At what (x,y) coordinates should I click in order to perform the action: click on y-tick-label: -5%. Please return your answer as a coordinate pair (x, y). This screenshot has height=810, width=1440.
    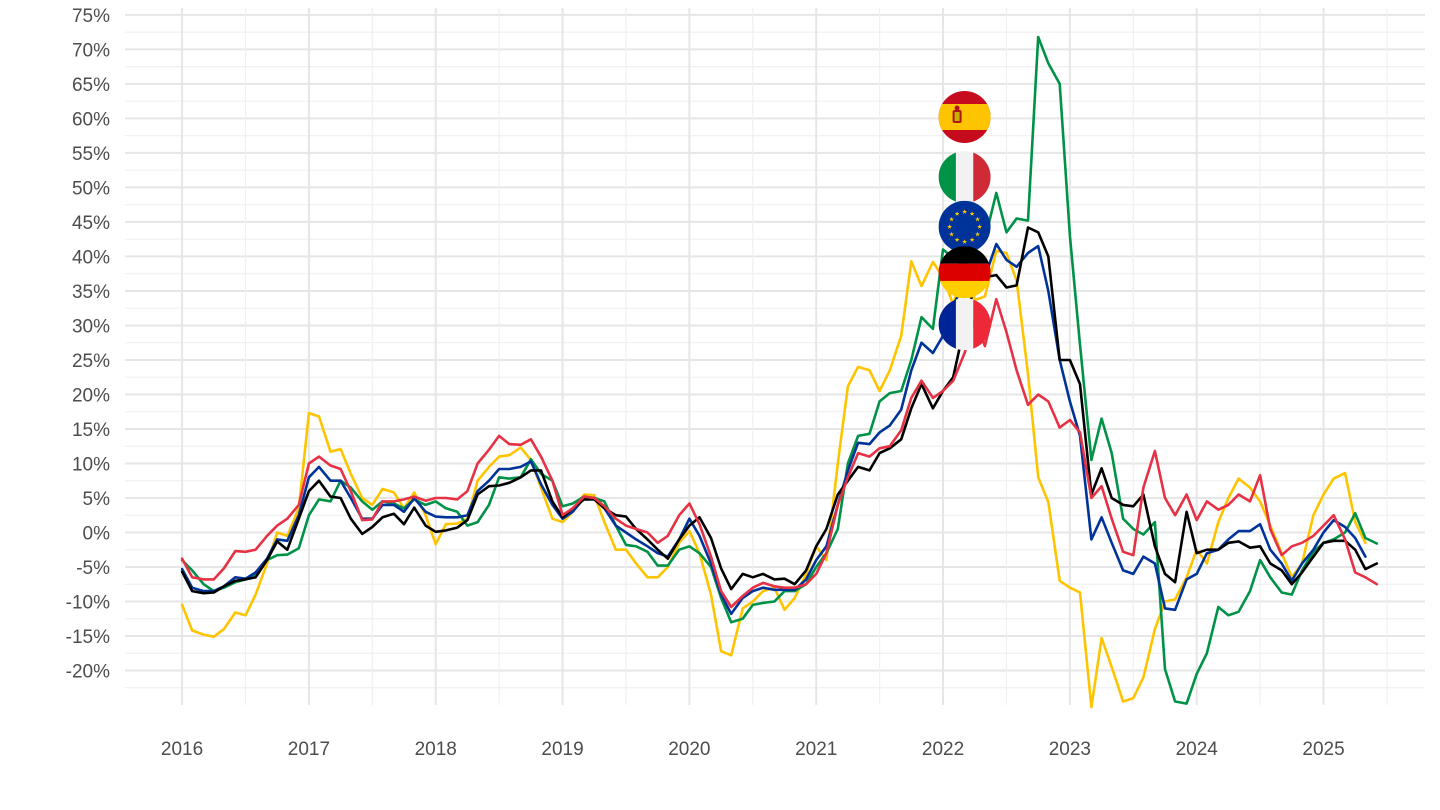
    Looking at the image, I should click on (93, 568).